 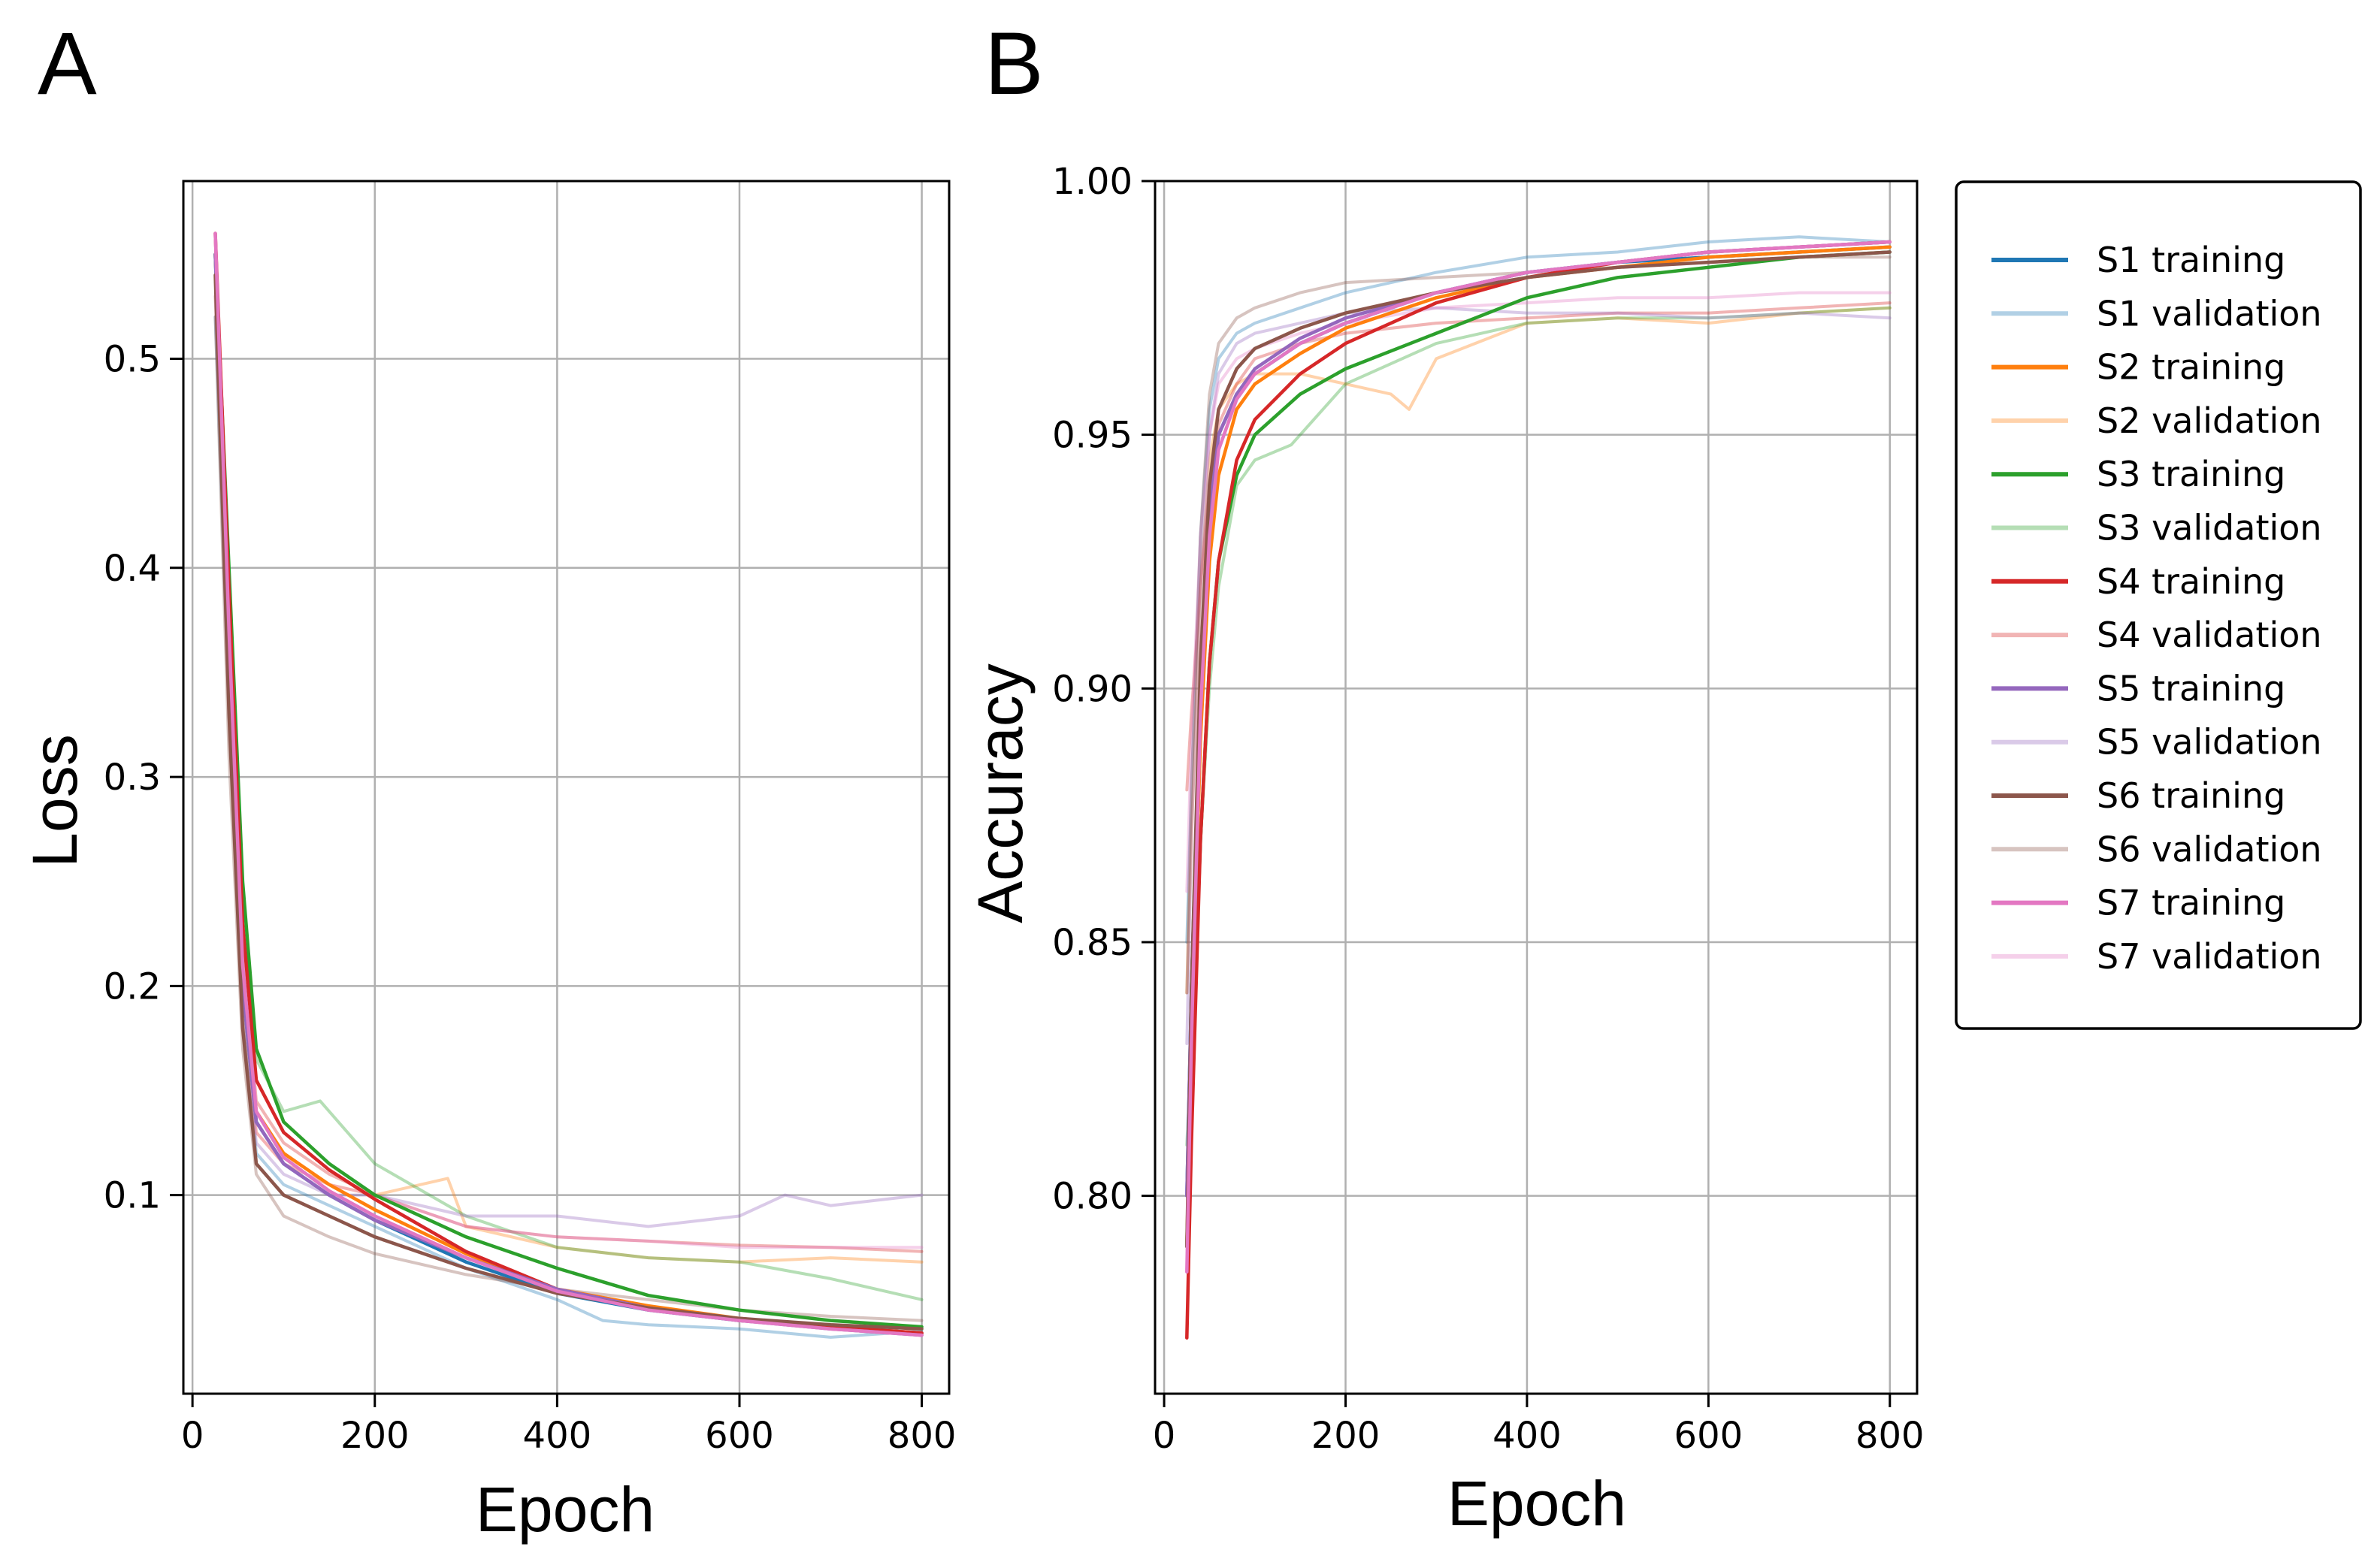 What do you see at coordinates (132, 986) in the screenshot?
I see `loss-y-tick-label: 0.2` at bounding box center [132, 986].